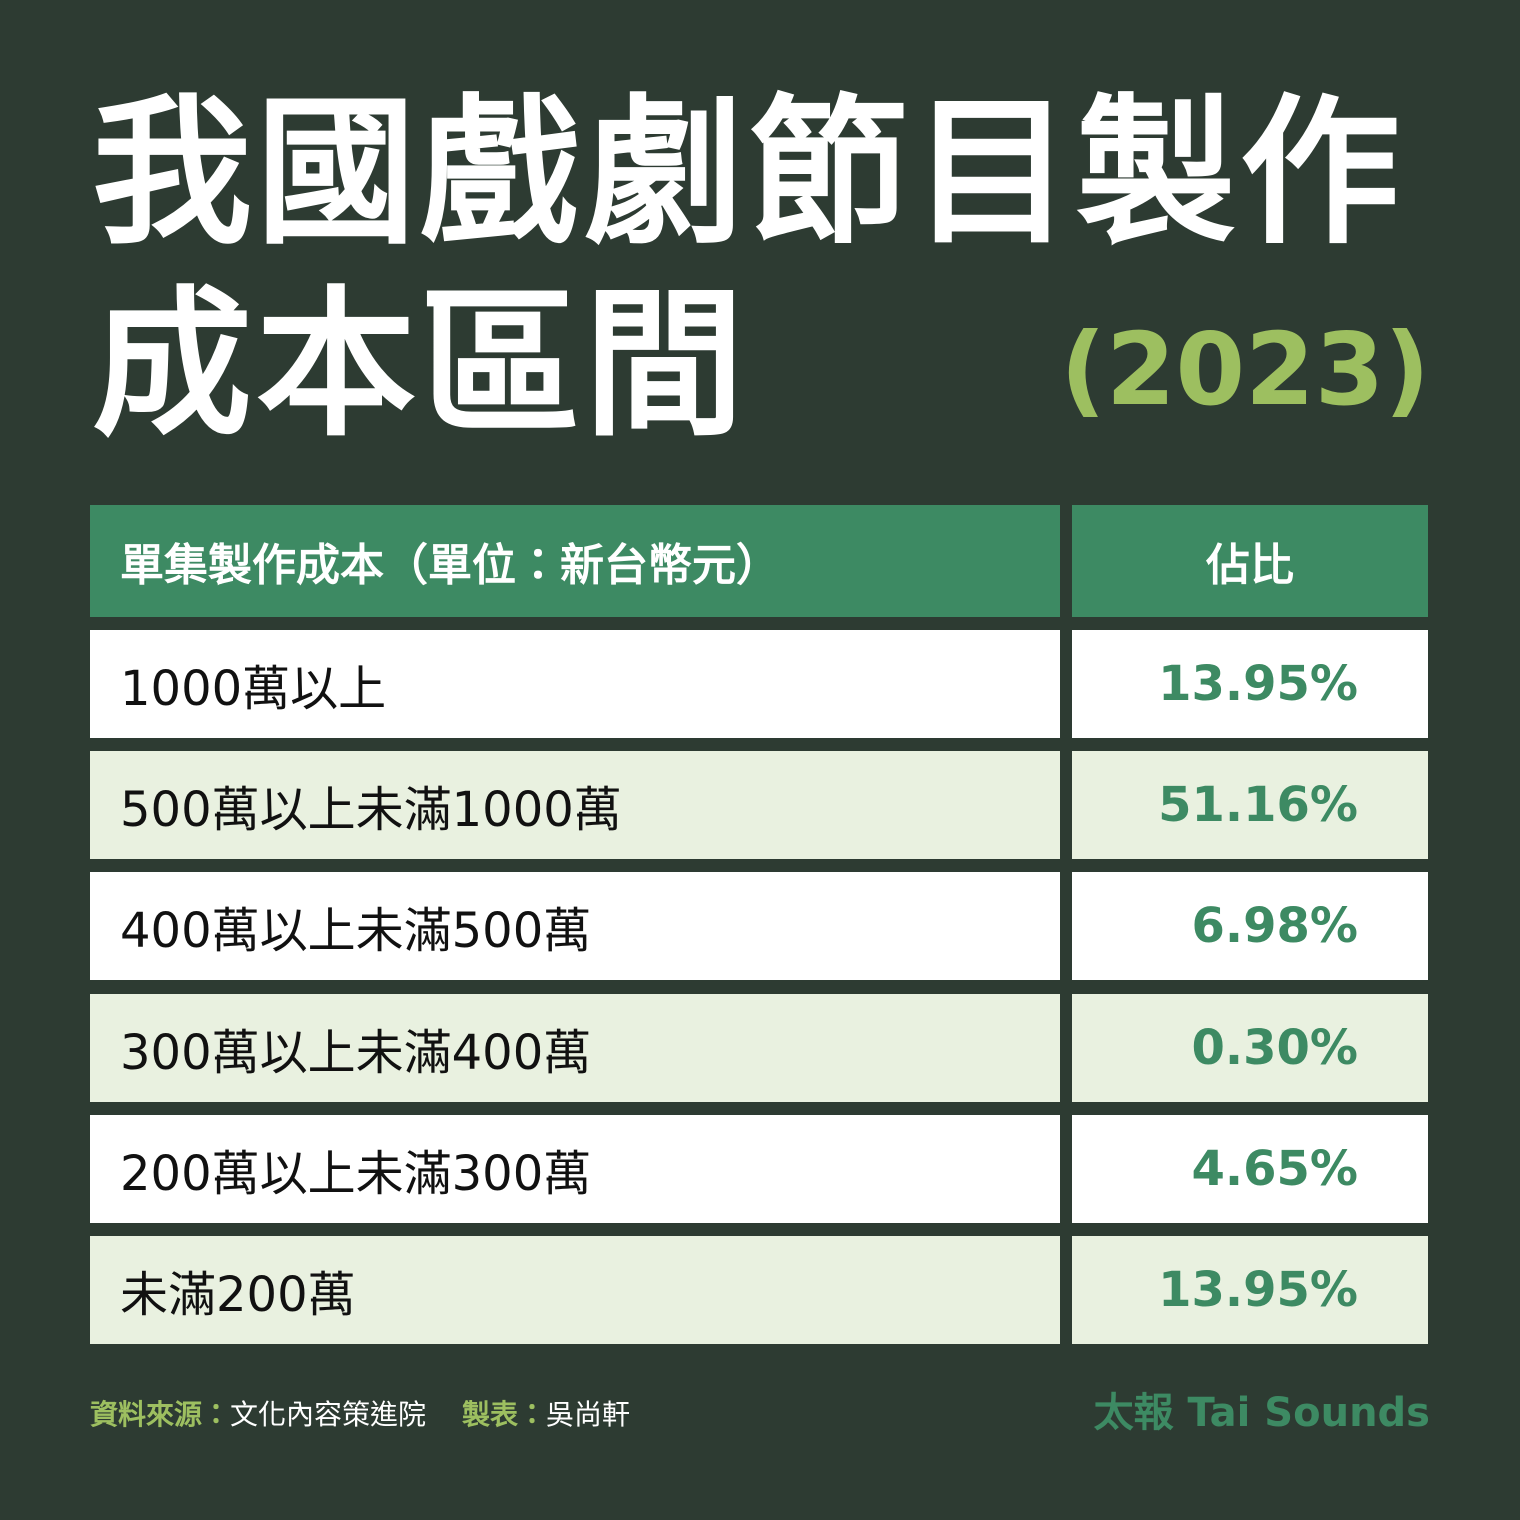 The width and height of the screenshot is (1520, 1520). I want to click on cost-range: 300萬以上未滿400萬, so click(575, 1047).